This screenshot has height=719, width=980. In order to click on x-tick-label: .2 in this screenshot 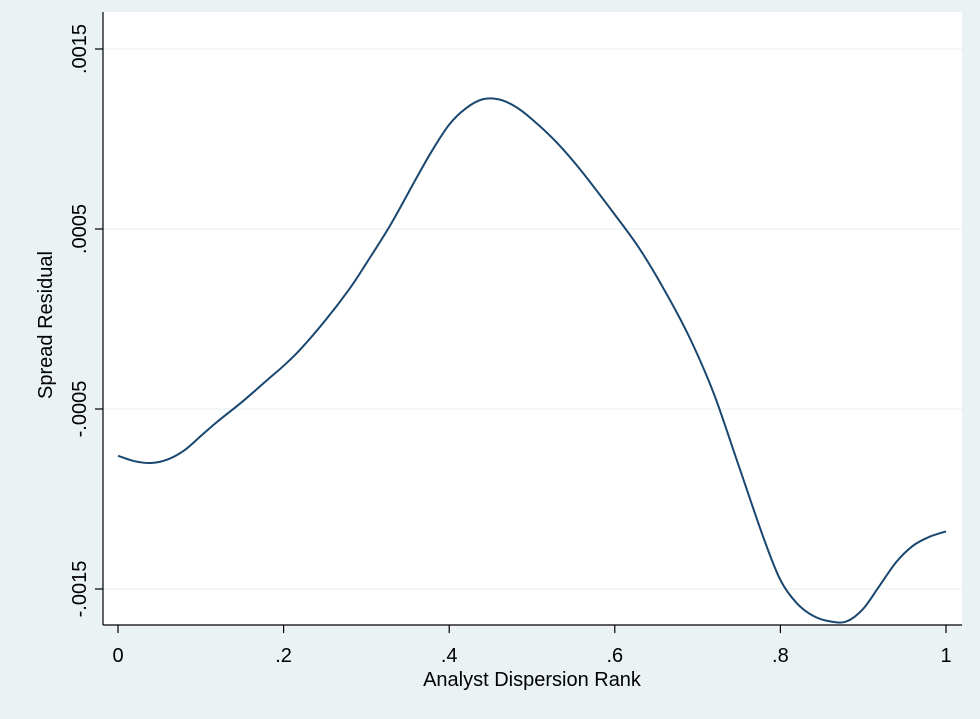, I will do `click(283, 656)`.